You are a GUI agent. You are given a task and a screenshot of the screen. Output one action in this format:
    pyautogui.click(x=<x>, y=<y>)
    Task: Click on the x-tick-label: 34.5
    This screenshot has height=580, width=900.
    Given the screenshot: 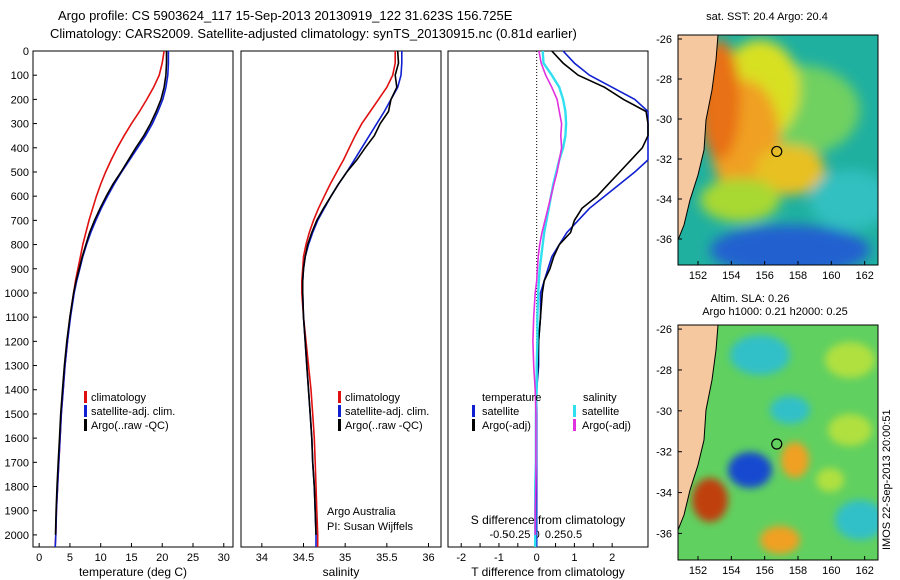 What is the action you would take?
    pyautogui.click(x=303, y=558)
    